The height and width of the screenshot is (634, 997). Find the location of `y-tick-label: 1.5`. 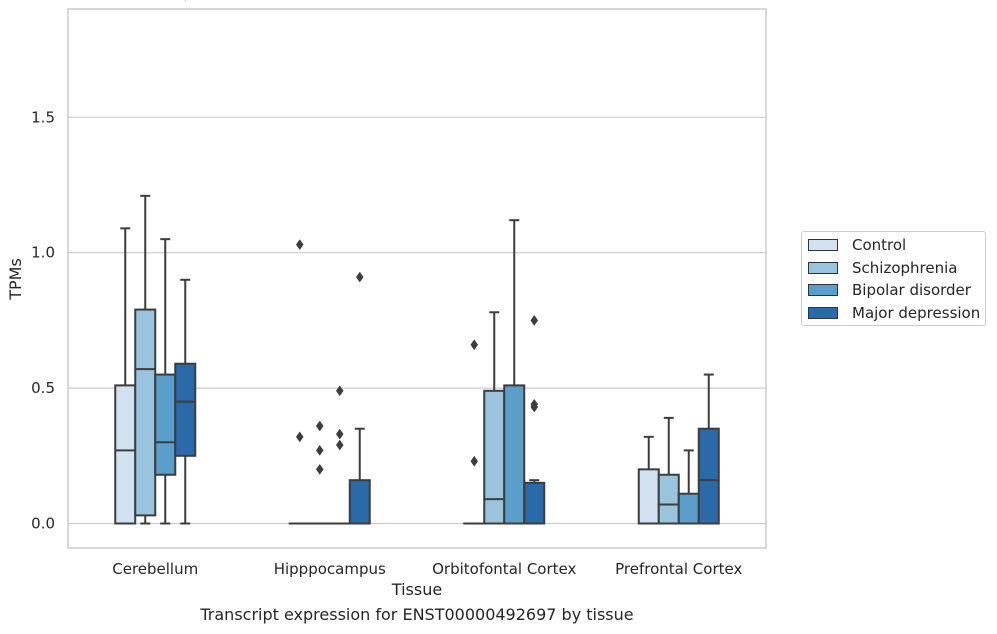

y-tick-label: 1.5 is located at coordinates (43, 117).